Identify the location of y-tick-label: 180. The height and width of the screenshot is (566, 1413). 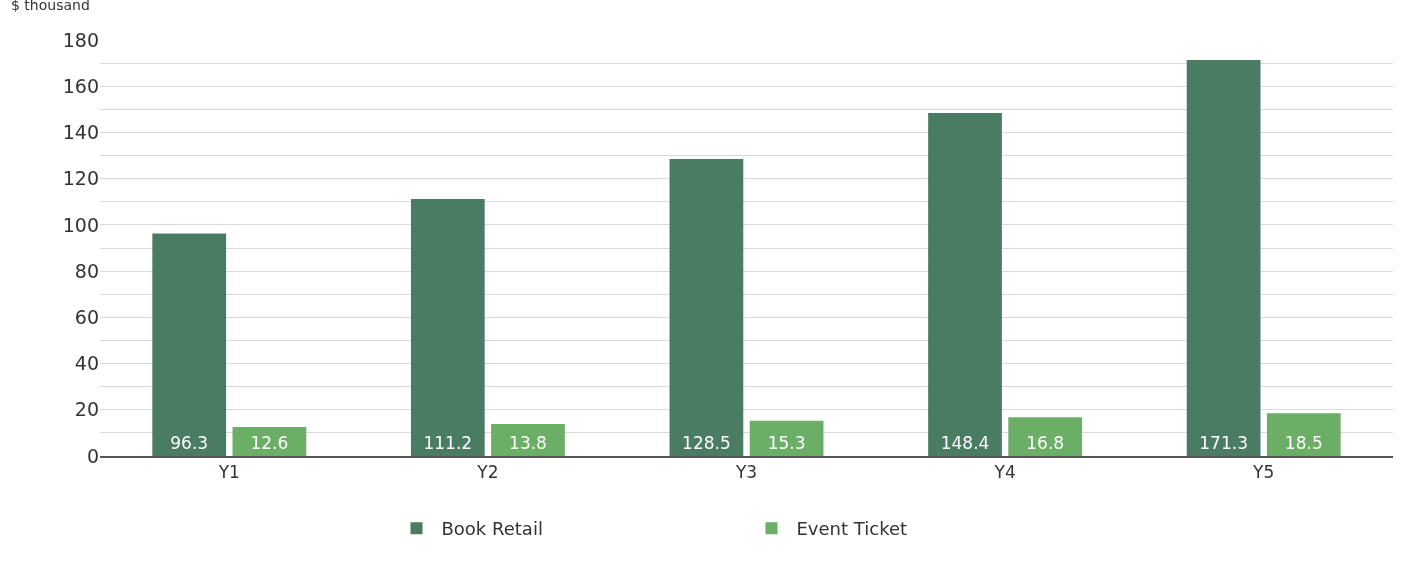
(80, 39).